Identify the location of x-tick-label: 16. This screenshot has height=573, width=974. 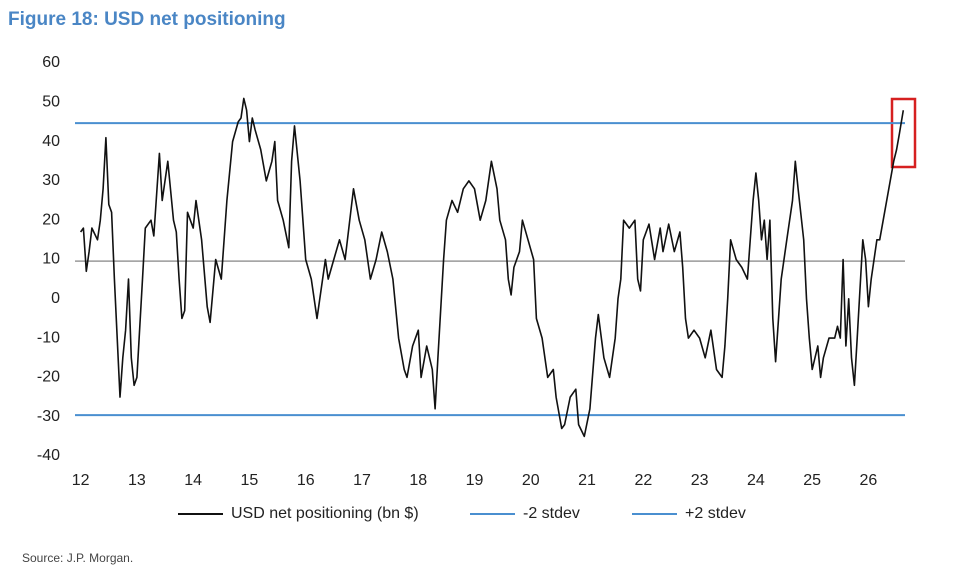
(306, 480).